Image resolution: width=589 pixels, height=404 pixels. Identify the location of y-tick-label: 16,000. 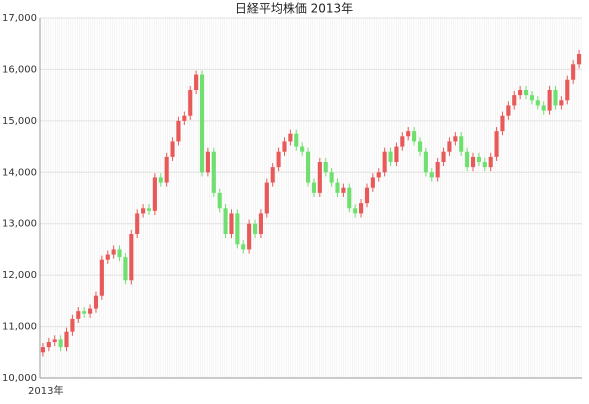
(19, 69).